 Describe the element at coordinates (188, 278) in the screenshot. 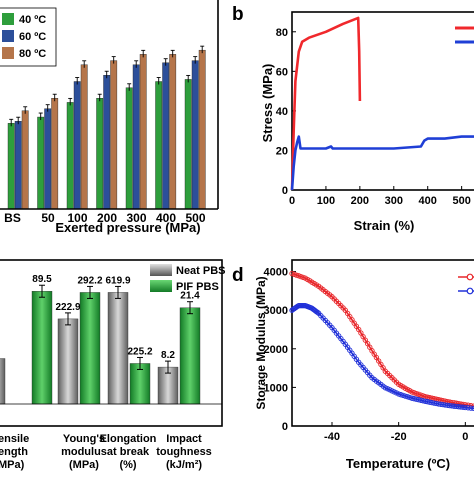

I see `panel-c-legend: Neat PBS PIF PBS` at that location.